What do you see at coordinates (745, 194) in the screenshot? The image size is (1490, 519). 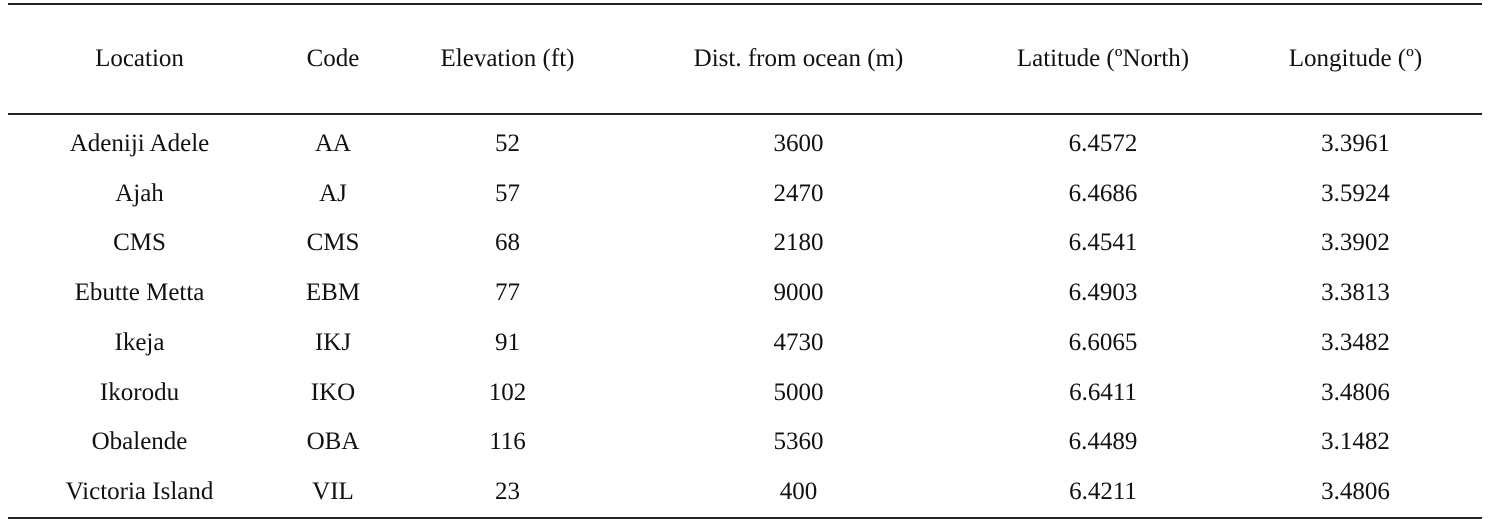 I see `table-row: Ajah AJ 57 2470 6.4686 3.5924` at bounding box center [745, 194].